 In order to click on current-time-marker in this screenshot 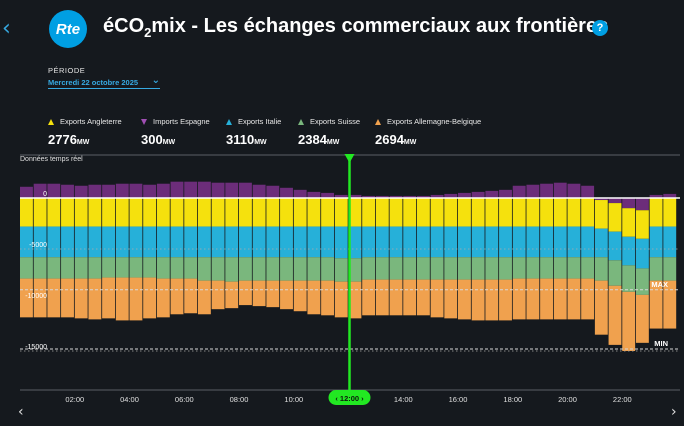, I will do `click(349, 158)`.